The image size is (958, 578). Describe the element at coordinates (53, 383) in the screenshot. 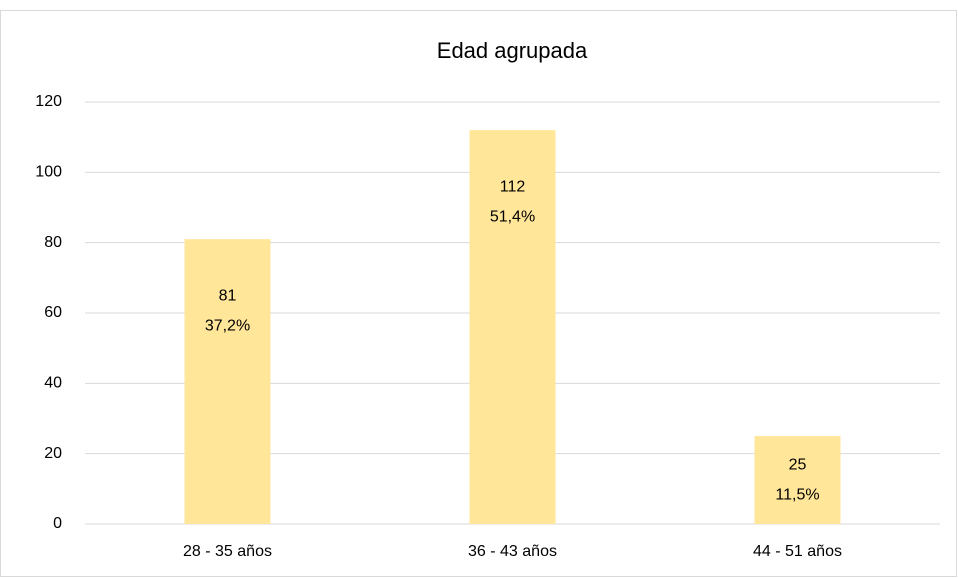

I see `y-tick-label: 40` at that location.